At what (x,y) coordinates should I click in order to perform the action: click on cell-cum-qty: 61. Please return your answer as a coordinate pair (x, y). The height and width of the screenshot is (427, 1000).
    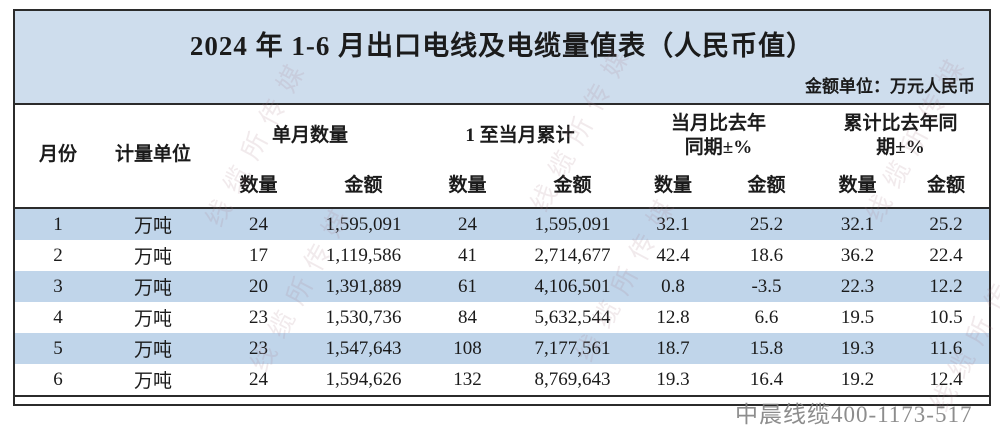
    Looking at the image, I should click on (467, 286).